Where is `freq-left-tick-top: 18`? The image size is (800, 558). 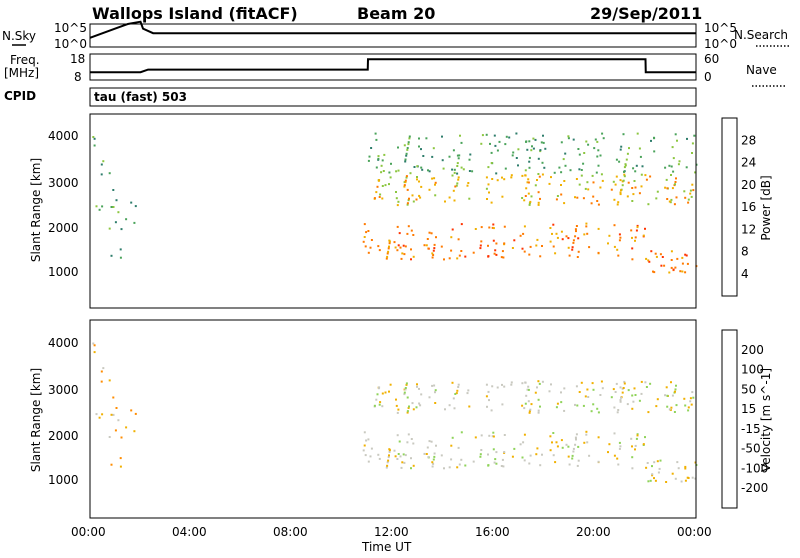
freq-left-tick-top: 18 is located at coordinates (77, 59).